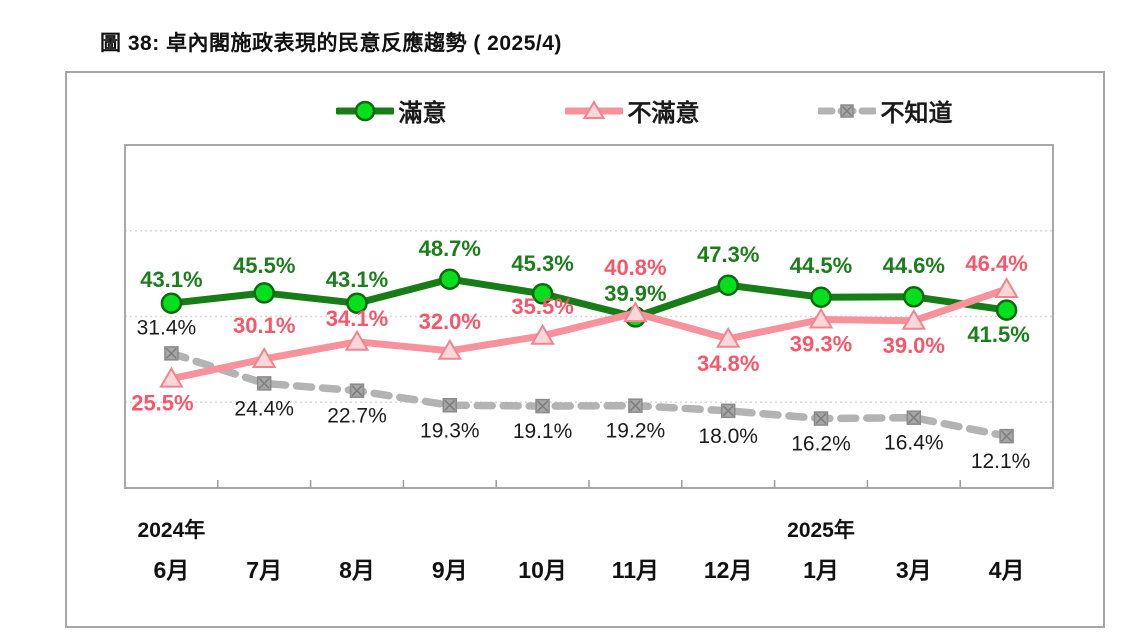  I want to click on dont-know-data-label: 22.7%, so click(357, 416).